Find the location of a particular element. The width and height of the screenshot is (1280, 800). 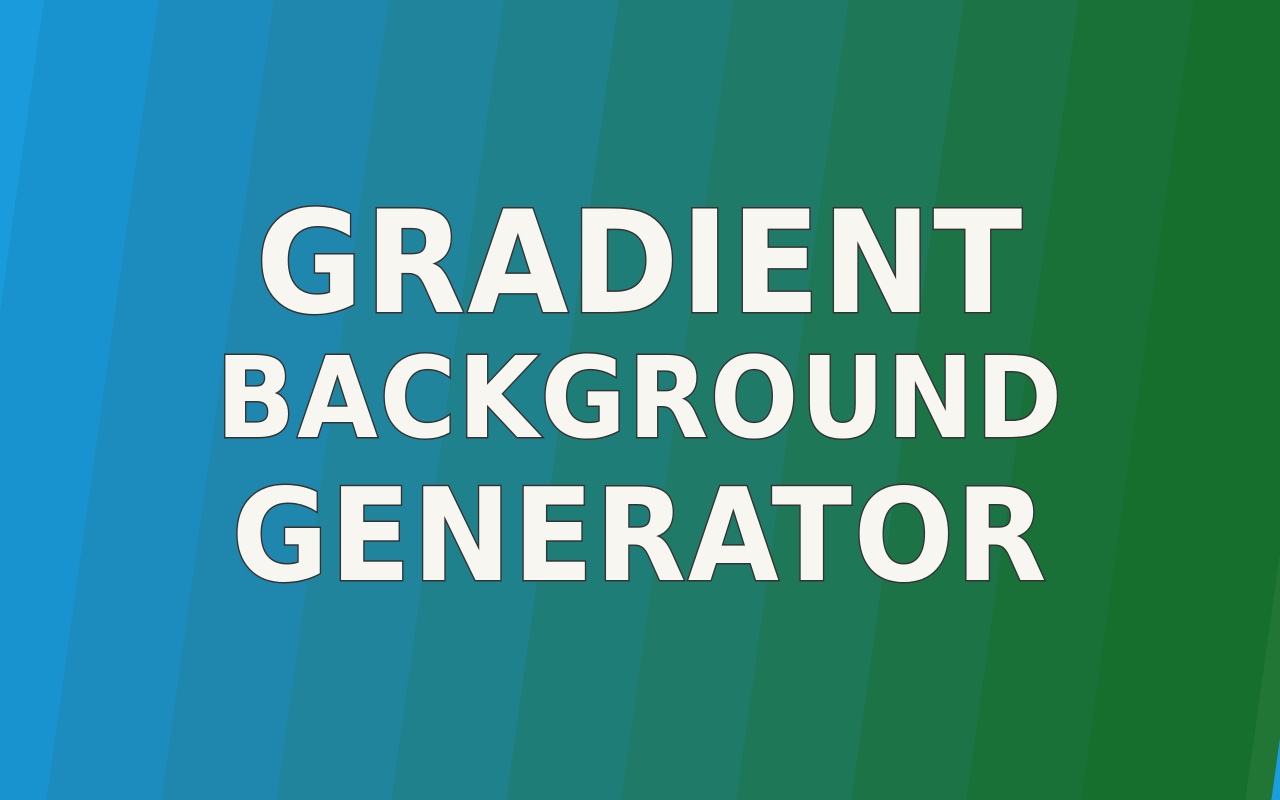

title-line-gradient: GRADIENT is located at coordinates (639, 263).